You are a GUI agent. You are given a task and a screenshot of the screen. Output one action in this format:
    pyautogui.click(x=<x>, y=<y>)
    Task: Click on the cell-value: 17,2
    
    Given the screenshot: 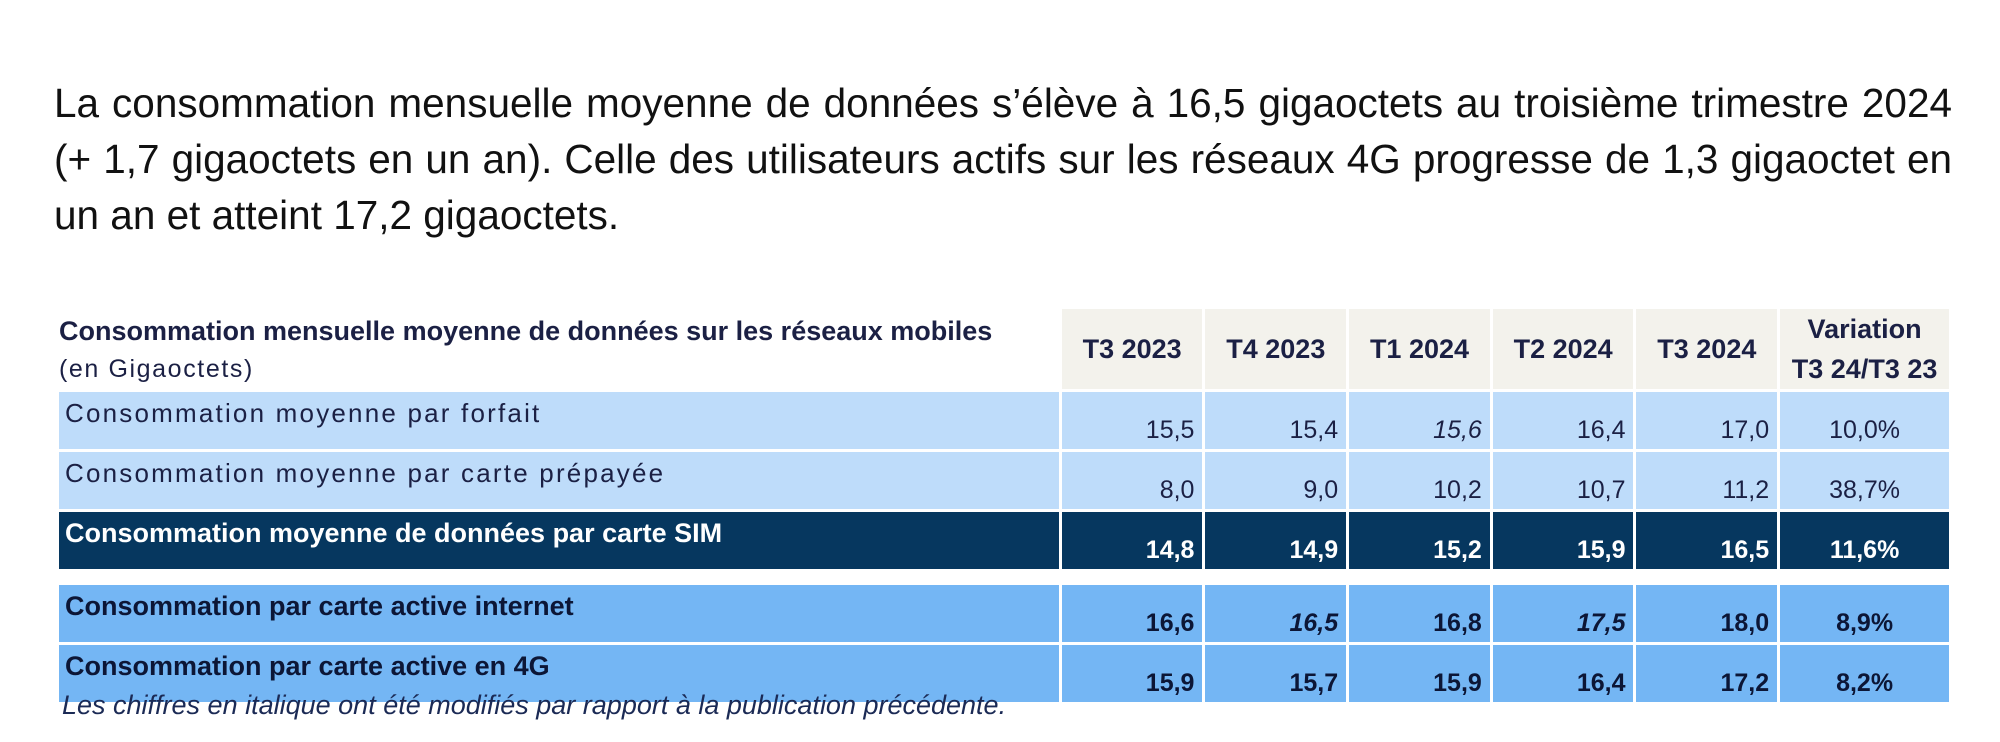 What is the action you would take?
    pyautogui.click(x=1707, y=673)
    